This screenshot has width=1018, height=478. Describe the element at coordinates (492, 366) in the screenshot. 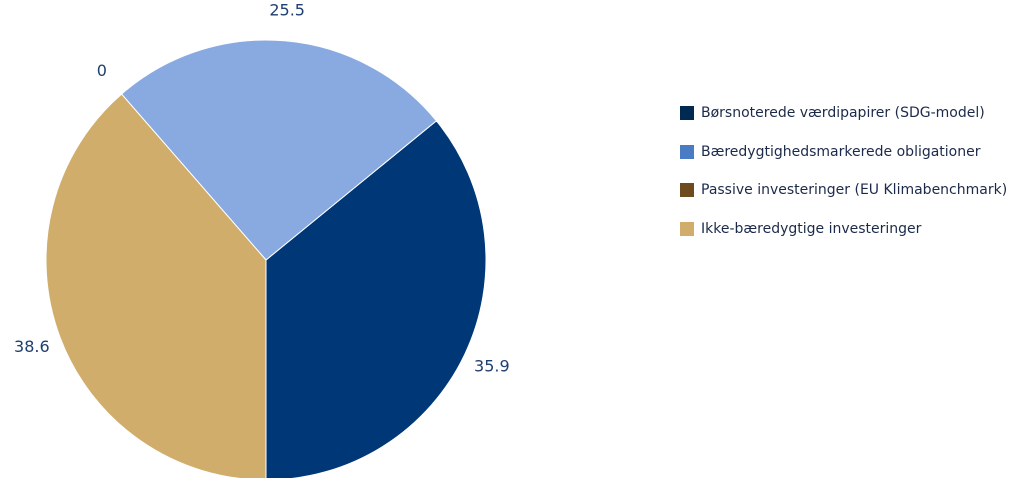

I see `data-label: 35.9` at that location.